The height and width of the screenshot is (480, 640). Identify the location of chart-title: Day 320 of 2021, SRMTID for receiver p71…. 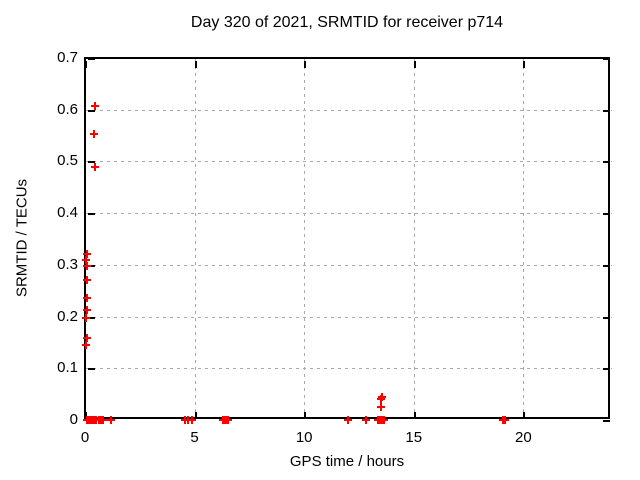
(347, 22).